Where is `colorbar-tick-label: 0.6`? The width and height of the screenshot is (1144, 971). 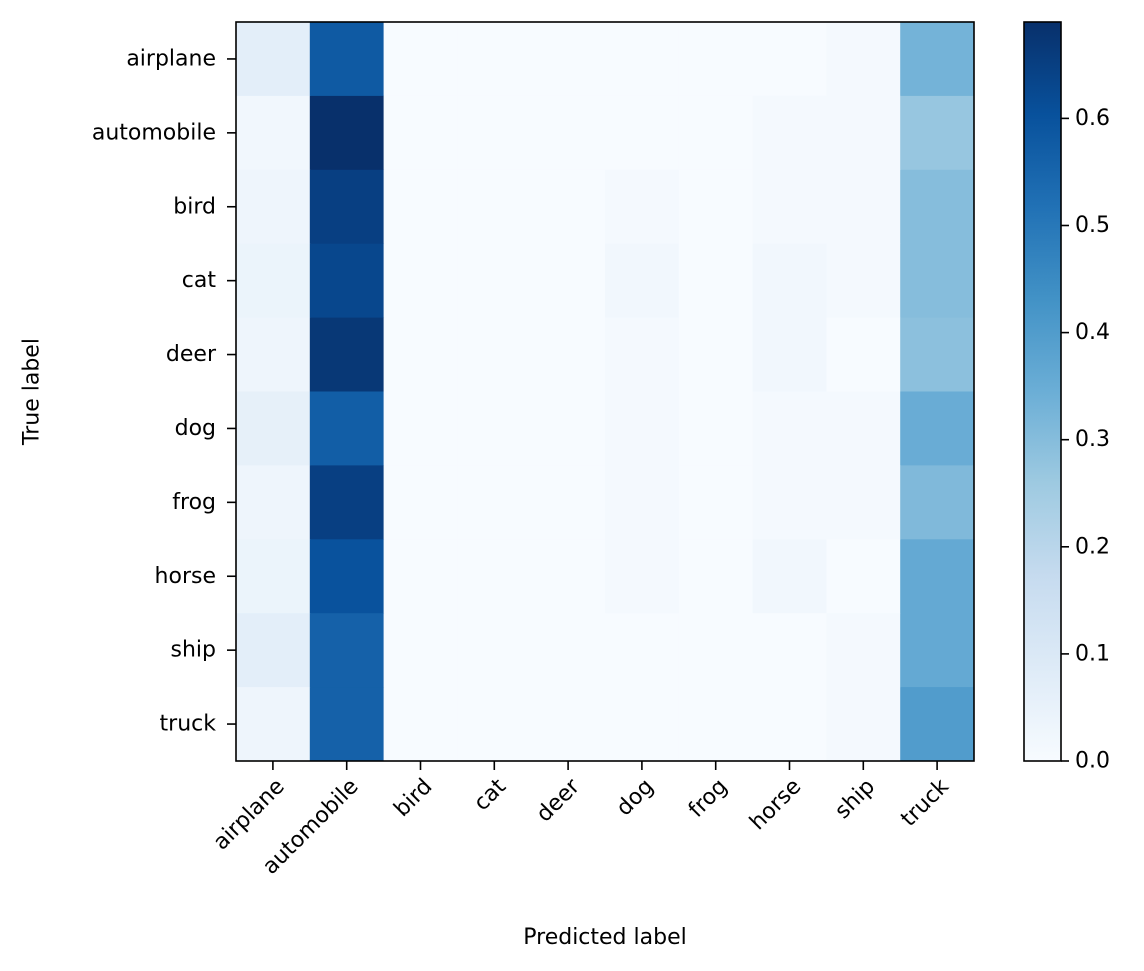 colorbar-tick-label: 0.6 is located at coordinates (1092, 118).